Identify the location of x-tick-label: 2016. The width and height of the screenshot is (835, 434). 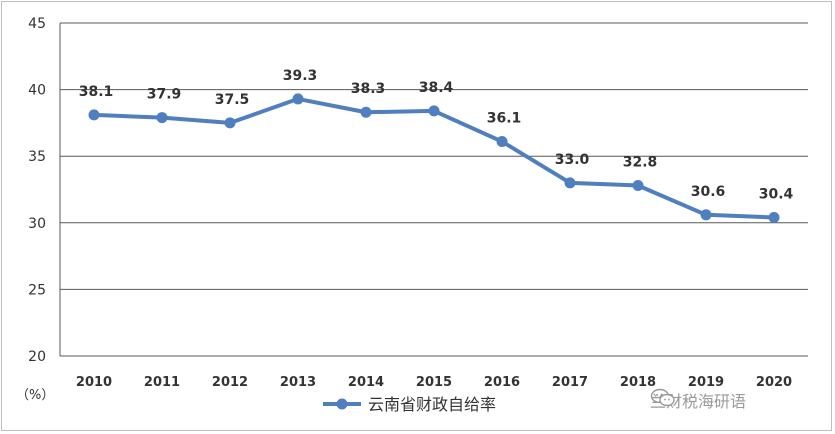
(502, 382).